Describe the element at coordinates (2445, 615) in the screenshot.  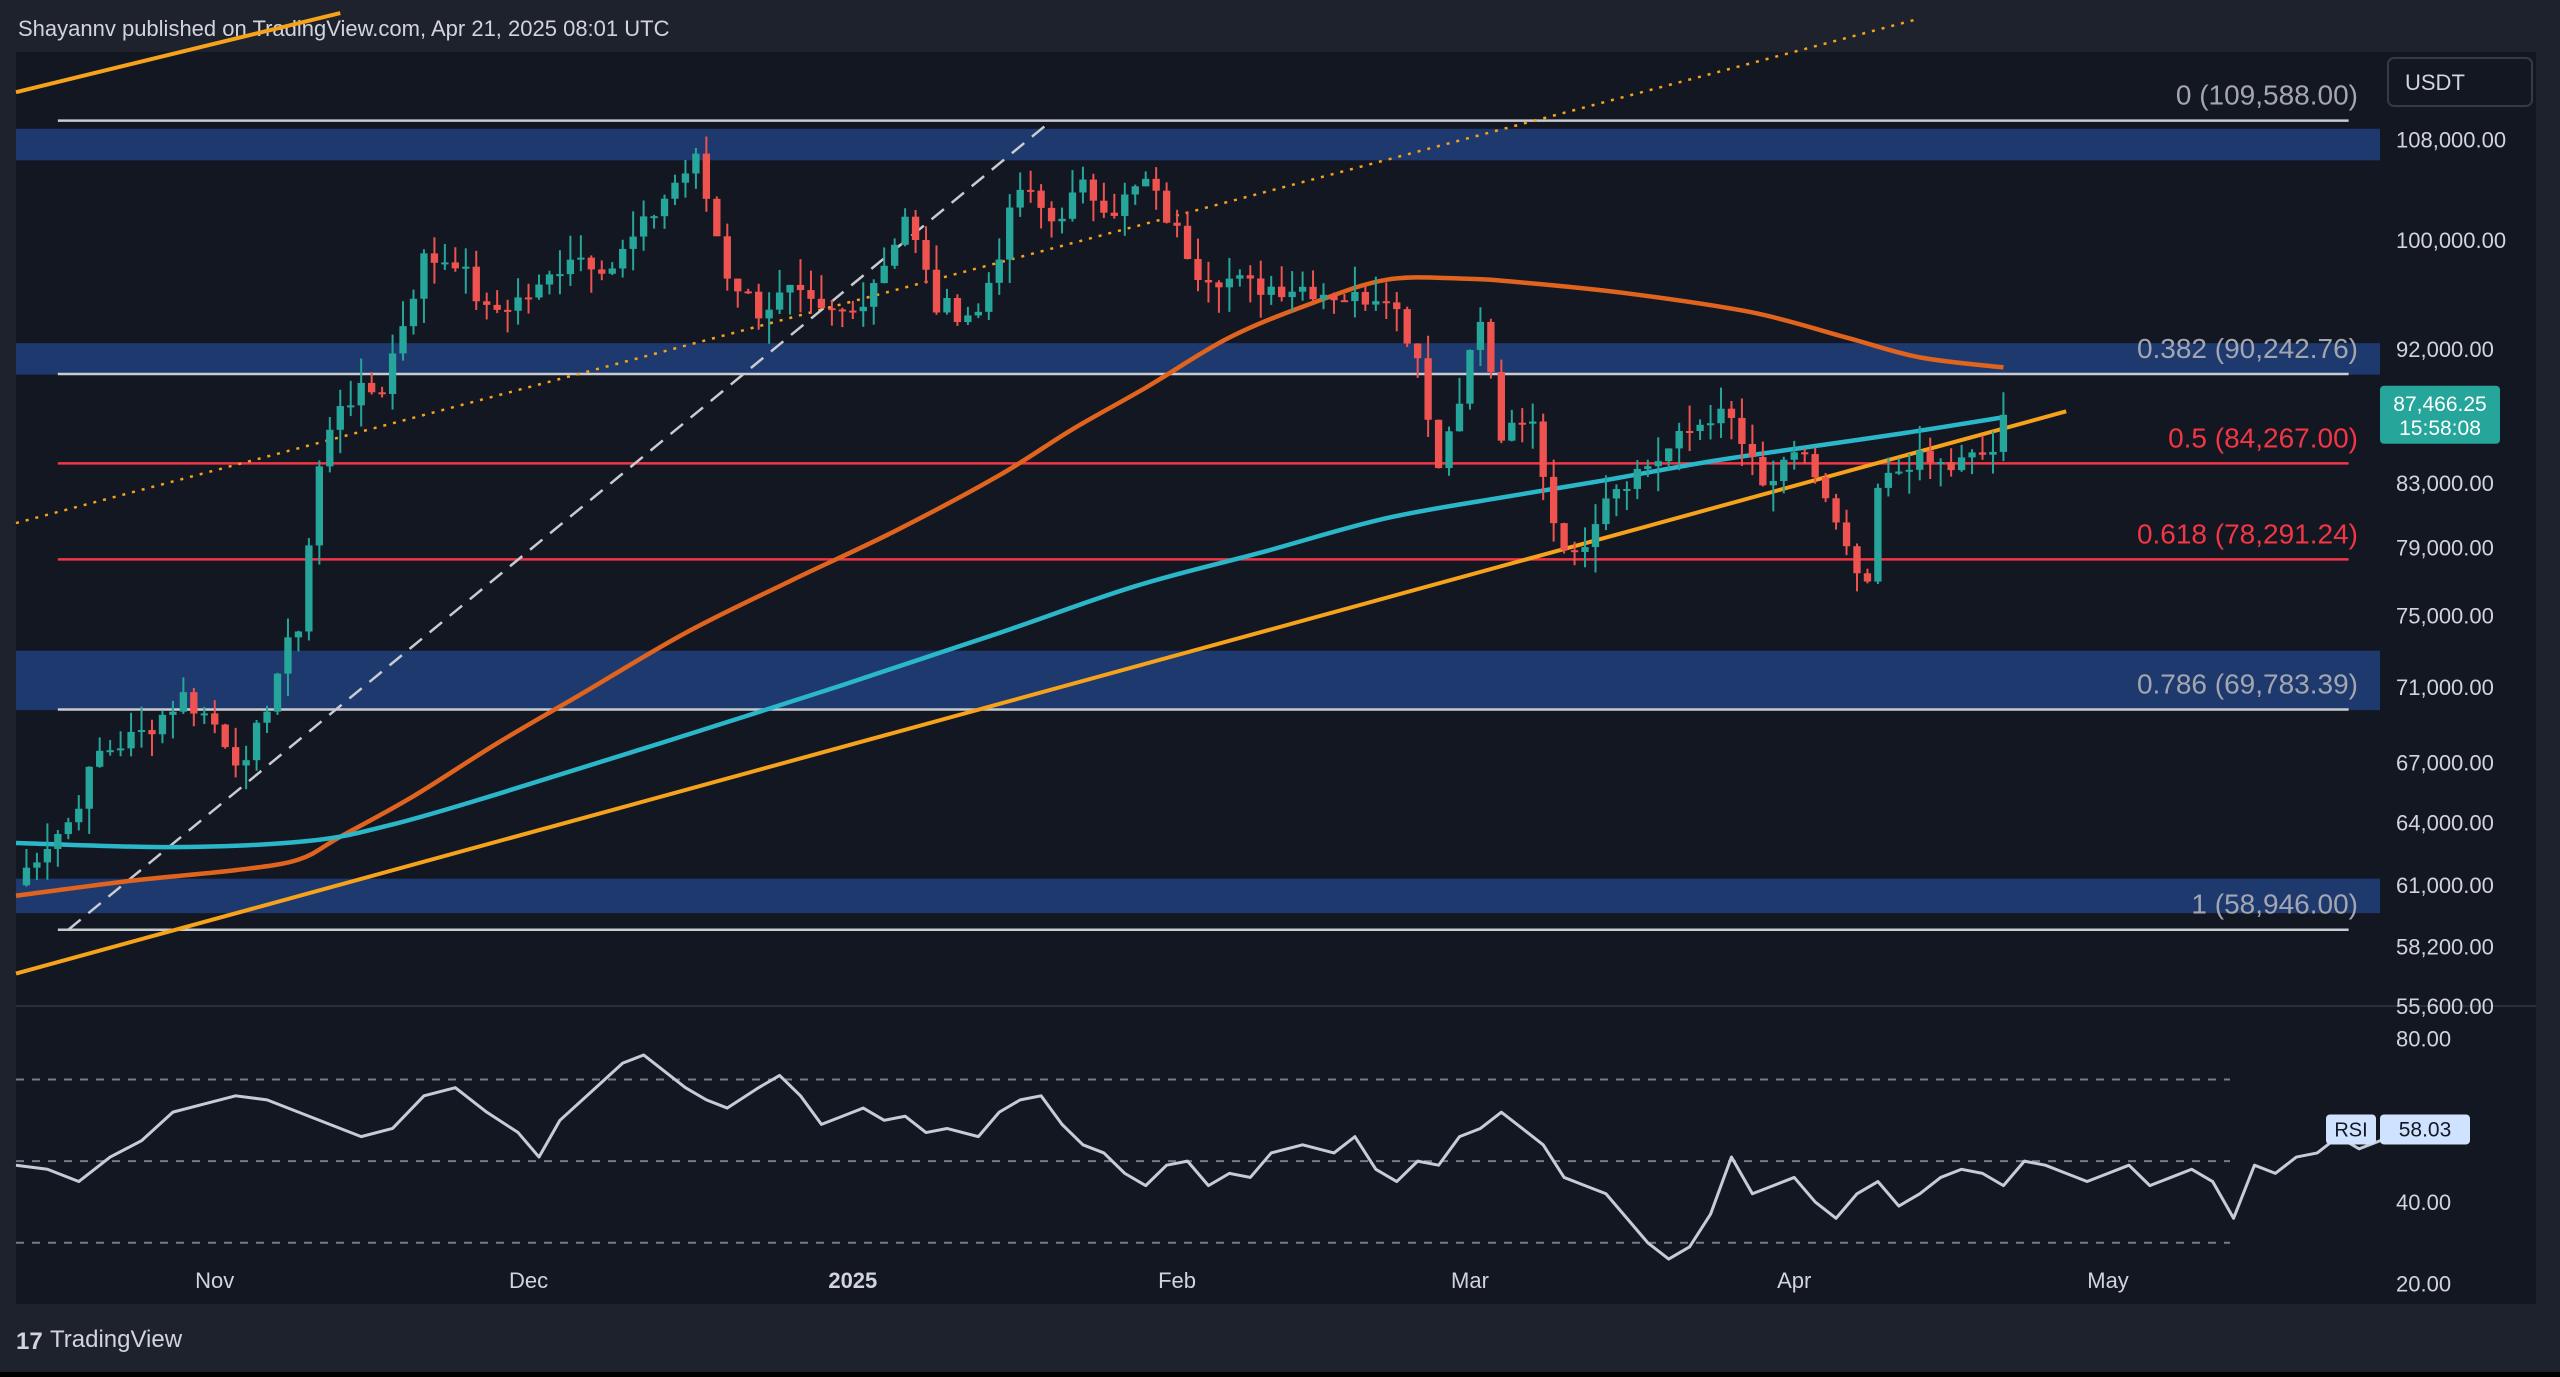
I see `price-tick-label: 75,000.00` at that location.